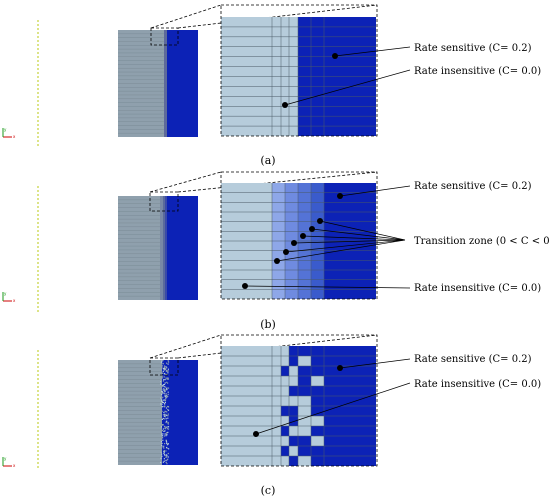  I want to click on svg-text: y, so click(5, 293).